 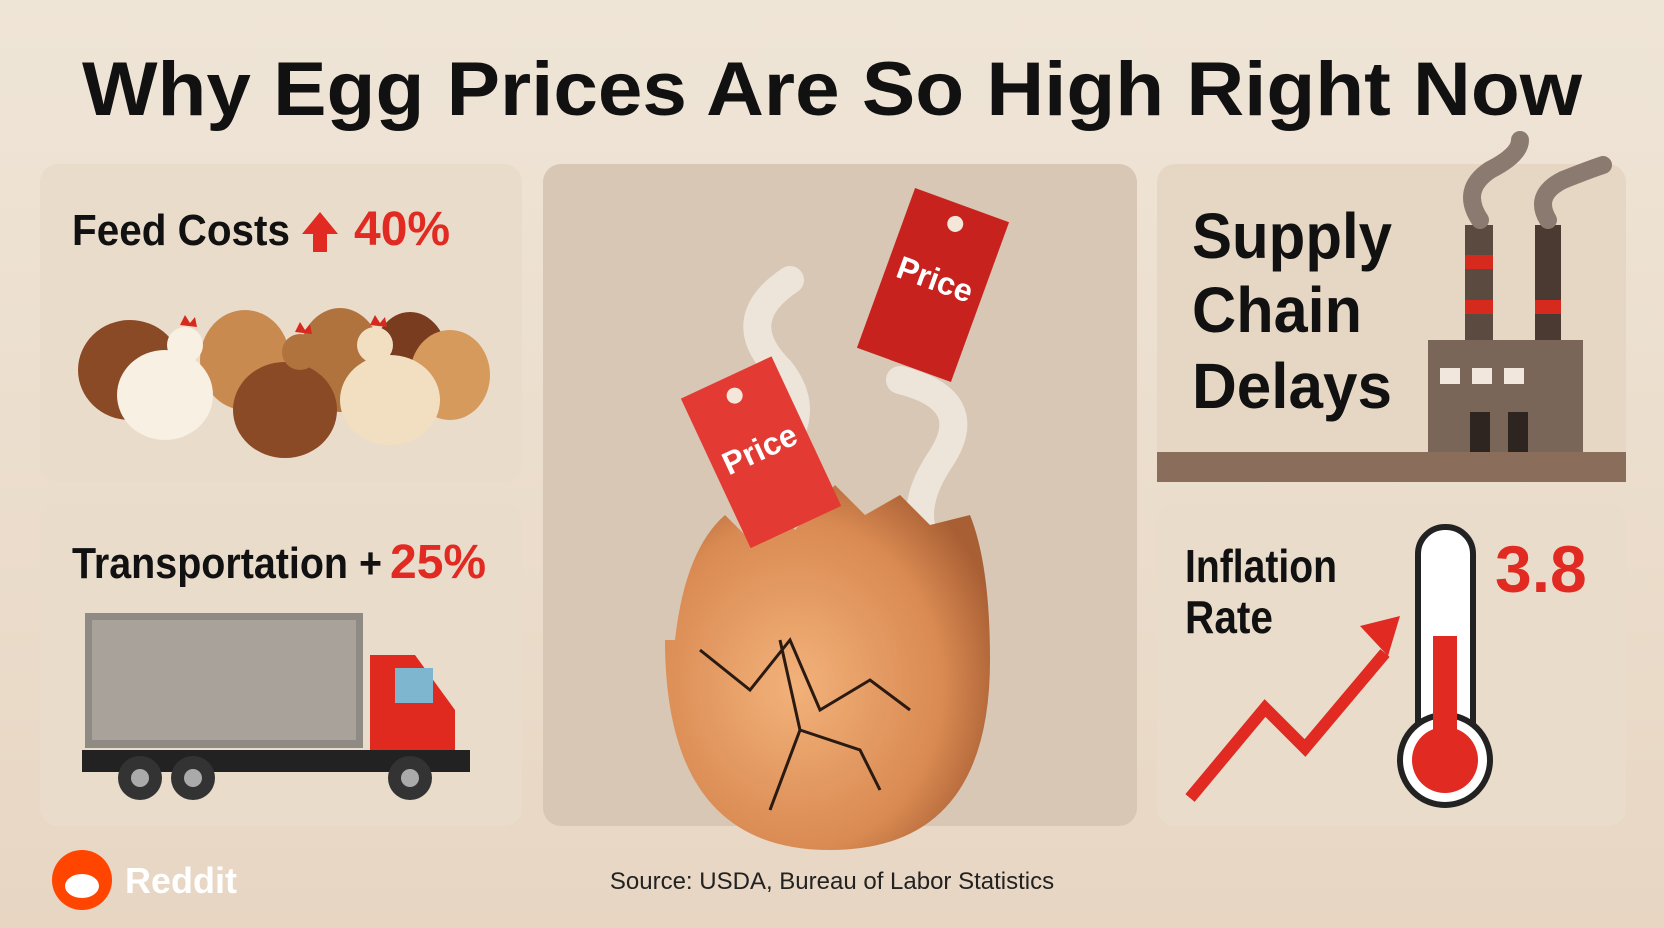 I want to click on transport-label: Transportation +, so click(x=227, y=563).